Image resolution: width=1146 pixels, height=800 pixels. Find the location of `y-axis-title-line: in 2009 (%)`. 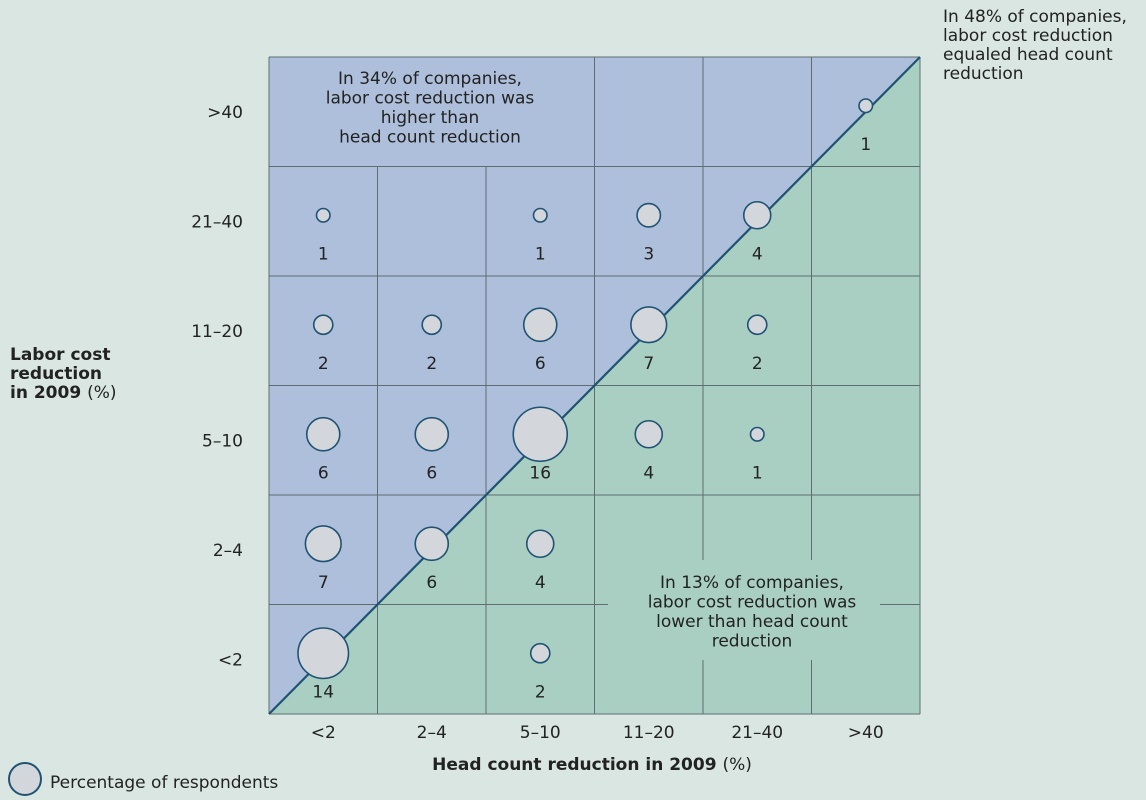

y-axis-title-line: in 2009 (%) is located at coordinates (63, 393).